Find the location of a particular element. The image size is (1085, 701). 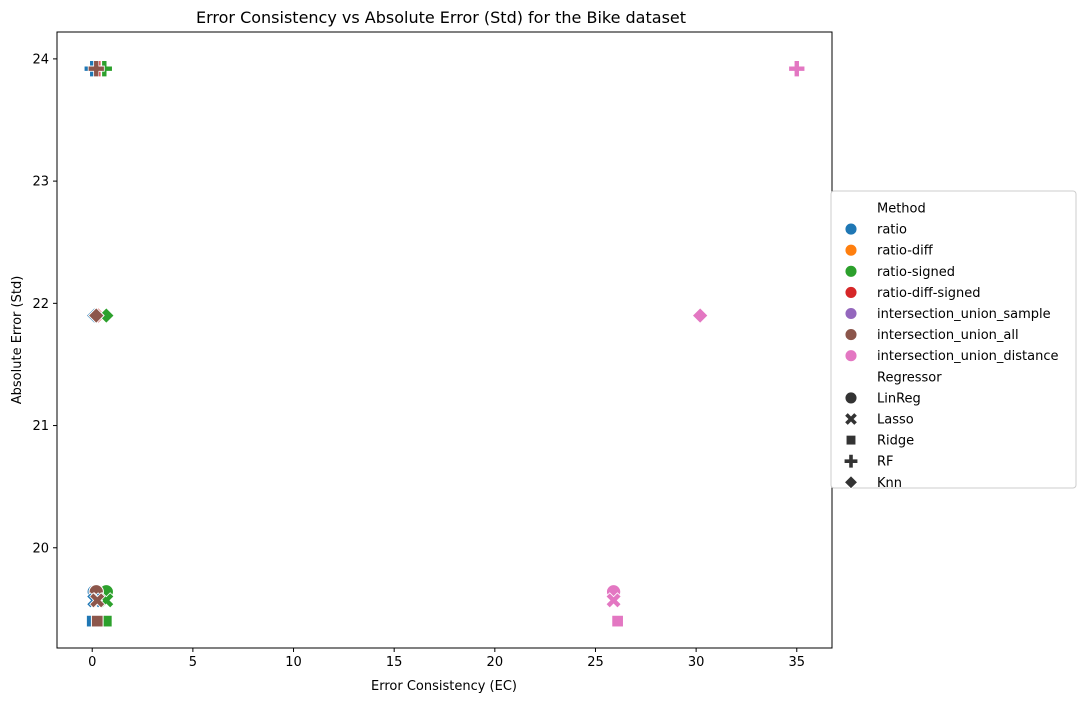

legend-label: intersection_union_all is located at coordinates (948, 335).